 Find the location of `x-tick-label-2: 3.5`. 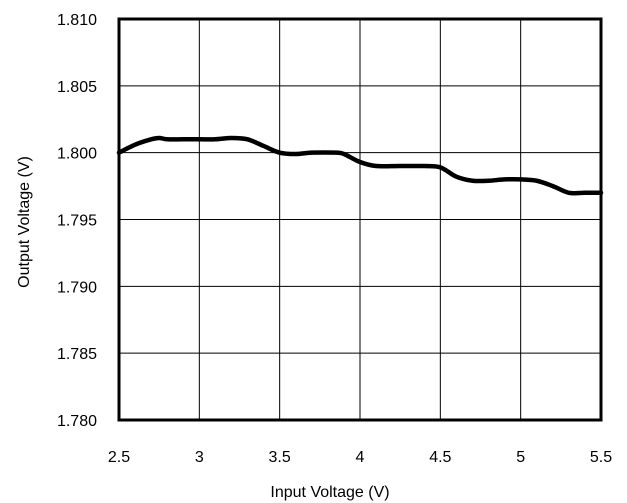

x-tick-label-2: 3.5 is located at coordinates (280, 457).